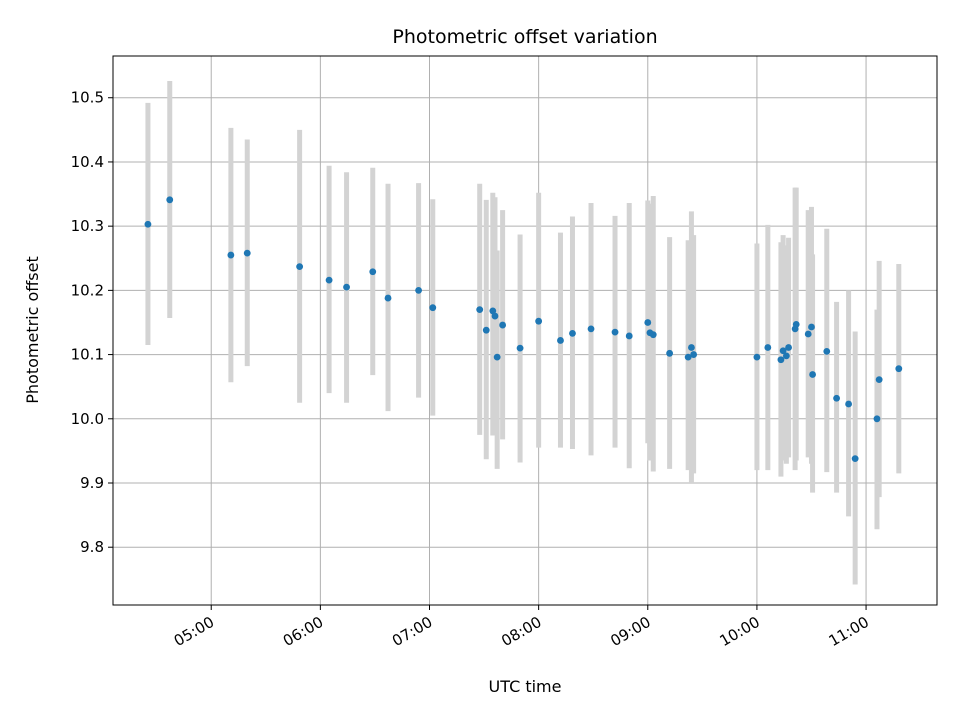 The height and width of the screenshot is (720, 960). I want to click on y-tick-label: 10.2, so click(87, 290).